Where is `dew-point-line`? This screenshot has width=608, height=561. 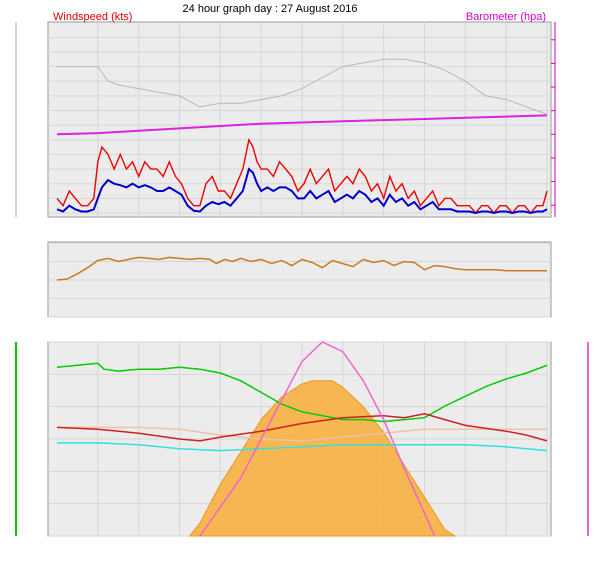
dew-point-line is located at coordinates (302, 447).